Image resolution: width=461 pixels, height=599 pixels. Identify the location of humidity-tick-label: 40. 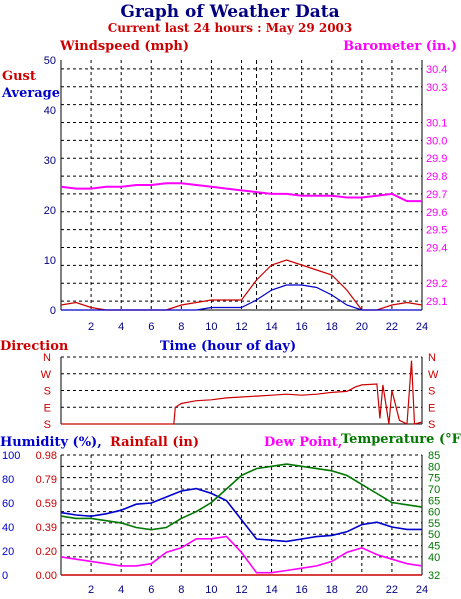
(8, 528).